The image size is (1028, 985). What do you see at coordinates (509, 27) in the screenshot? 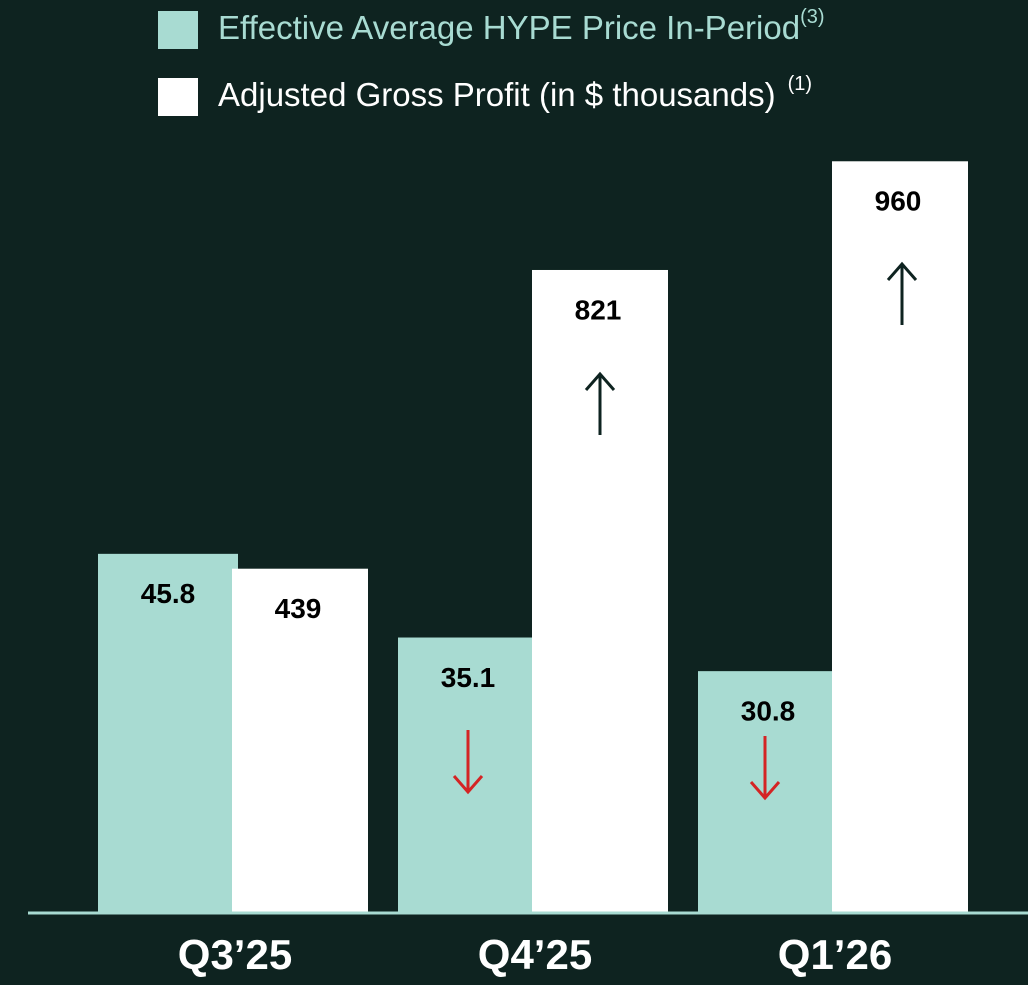
I see `legend-name: Effective Average HYPE Price In-Period` at bounding box center [509, 27].